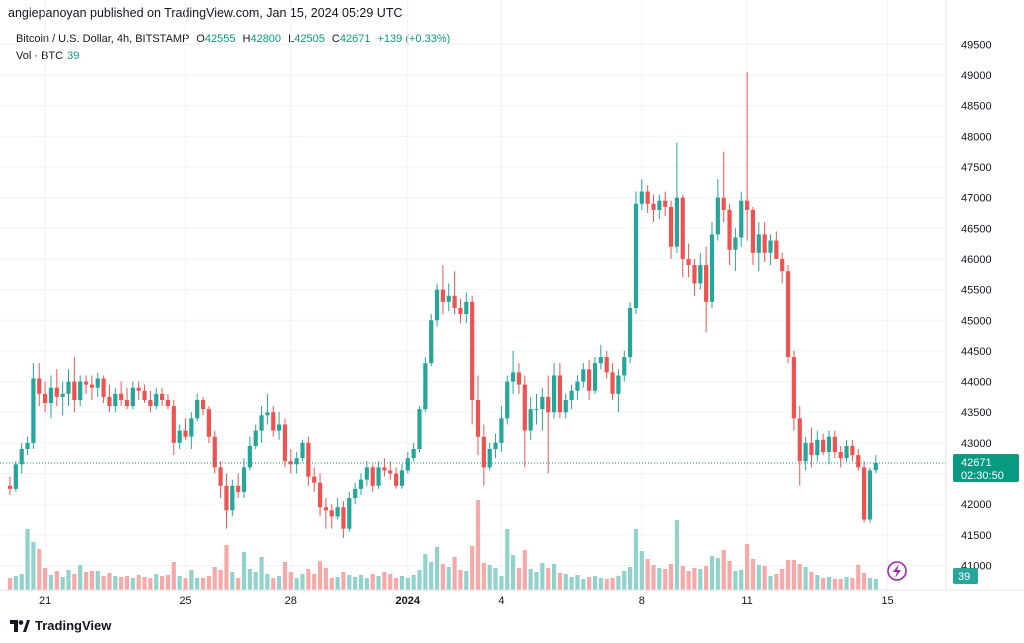  I want to click on high-label: H, so click(246, 39).